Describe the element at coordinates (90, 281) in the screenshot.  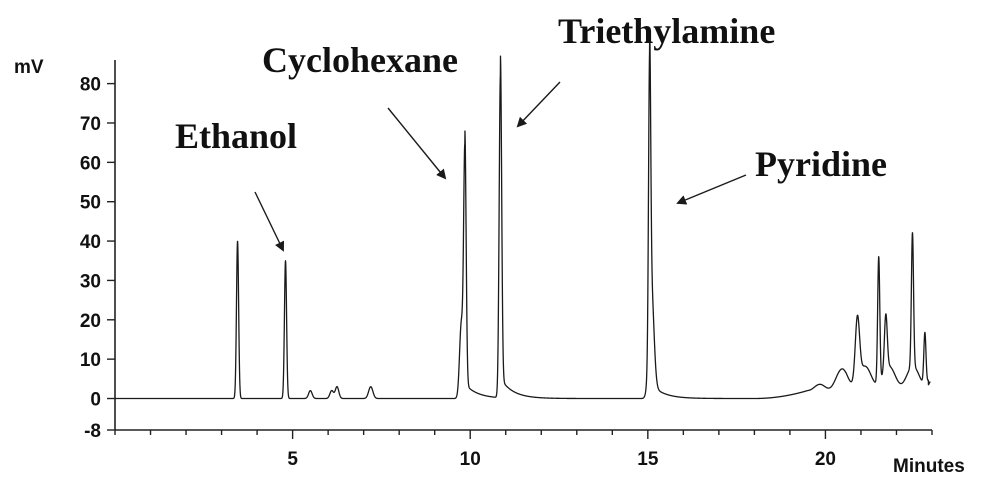
I see `y-tick-label: 30` at that location.